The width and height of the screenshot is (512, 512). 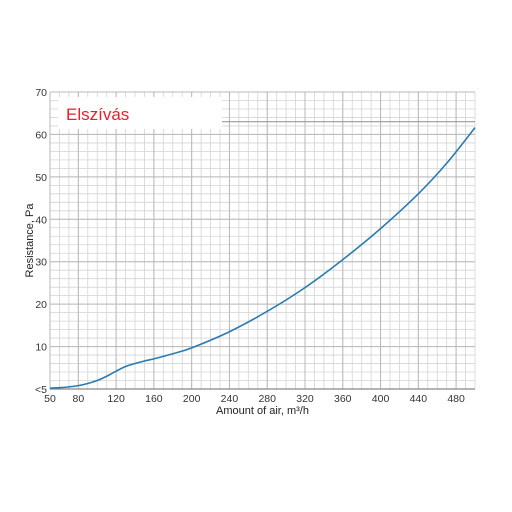 I want to click on x-tick-label: 120, so click(x=116, y=399).